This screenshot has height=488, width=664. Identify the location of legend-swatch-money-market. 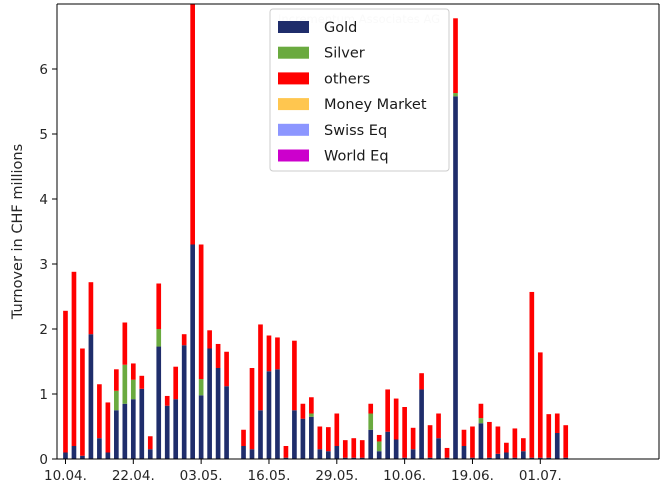
(293, 104).